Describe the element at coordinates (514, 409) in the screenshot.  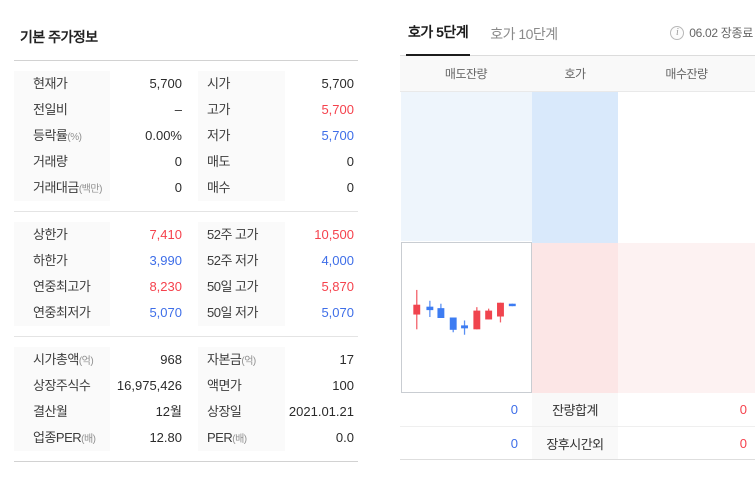
I see `total-sell-volume: 0` at that location.